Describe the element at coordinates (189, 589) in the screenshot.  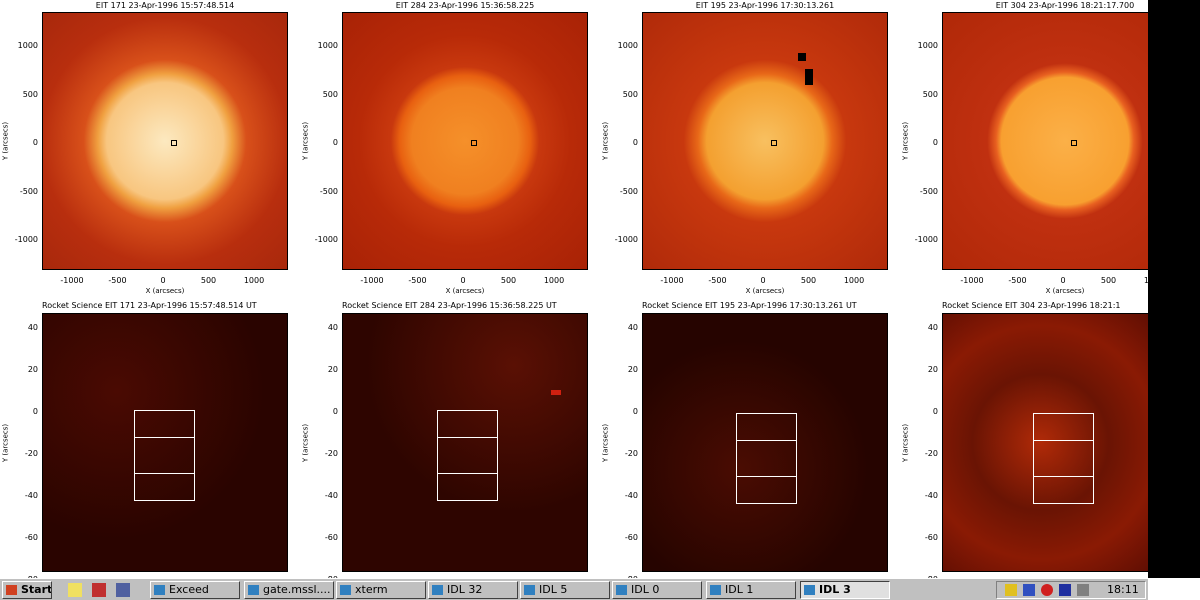
I see `task-label: Exceed` at that location.